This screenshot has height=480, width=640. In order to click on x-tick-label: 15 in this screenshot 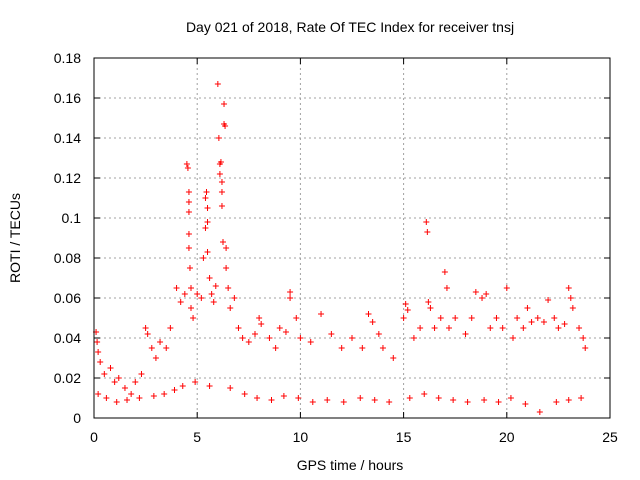, I will do `click(404, 437)`.